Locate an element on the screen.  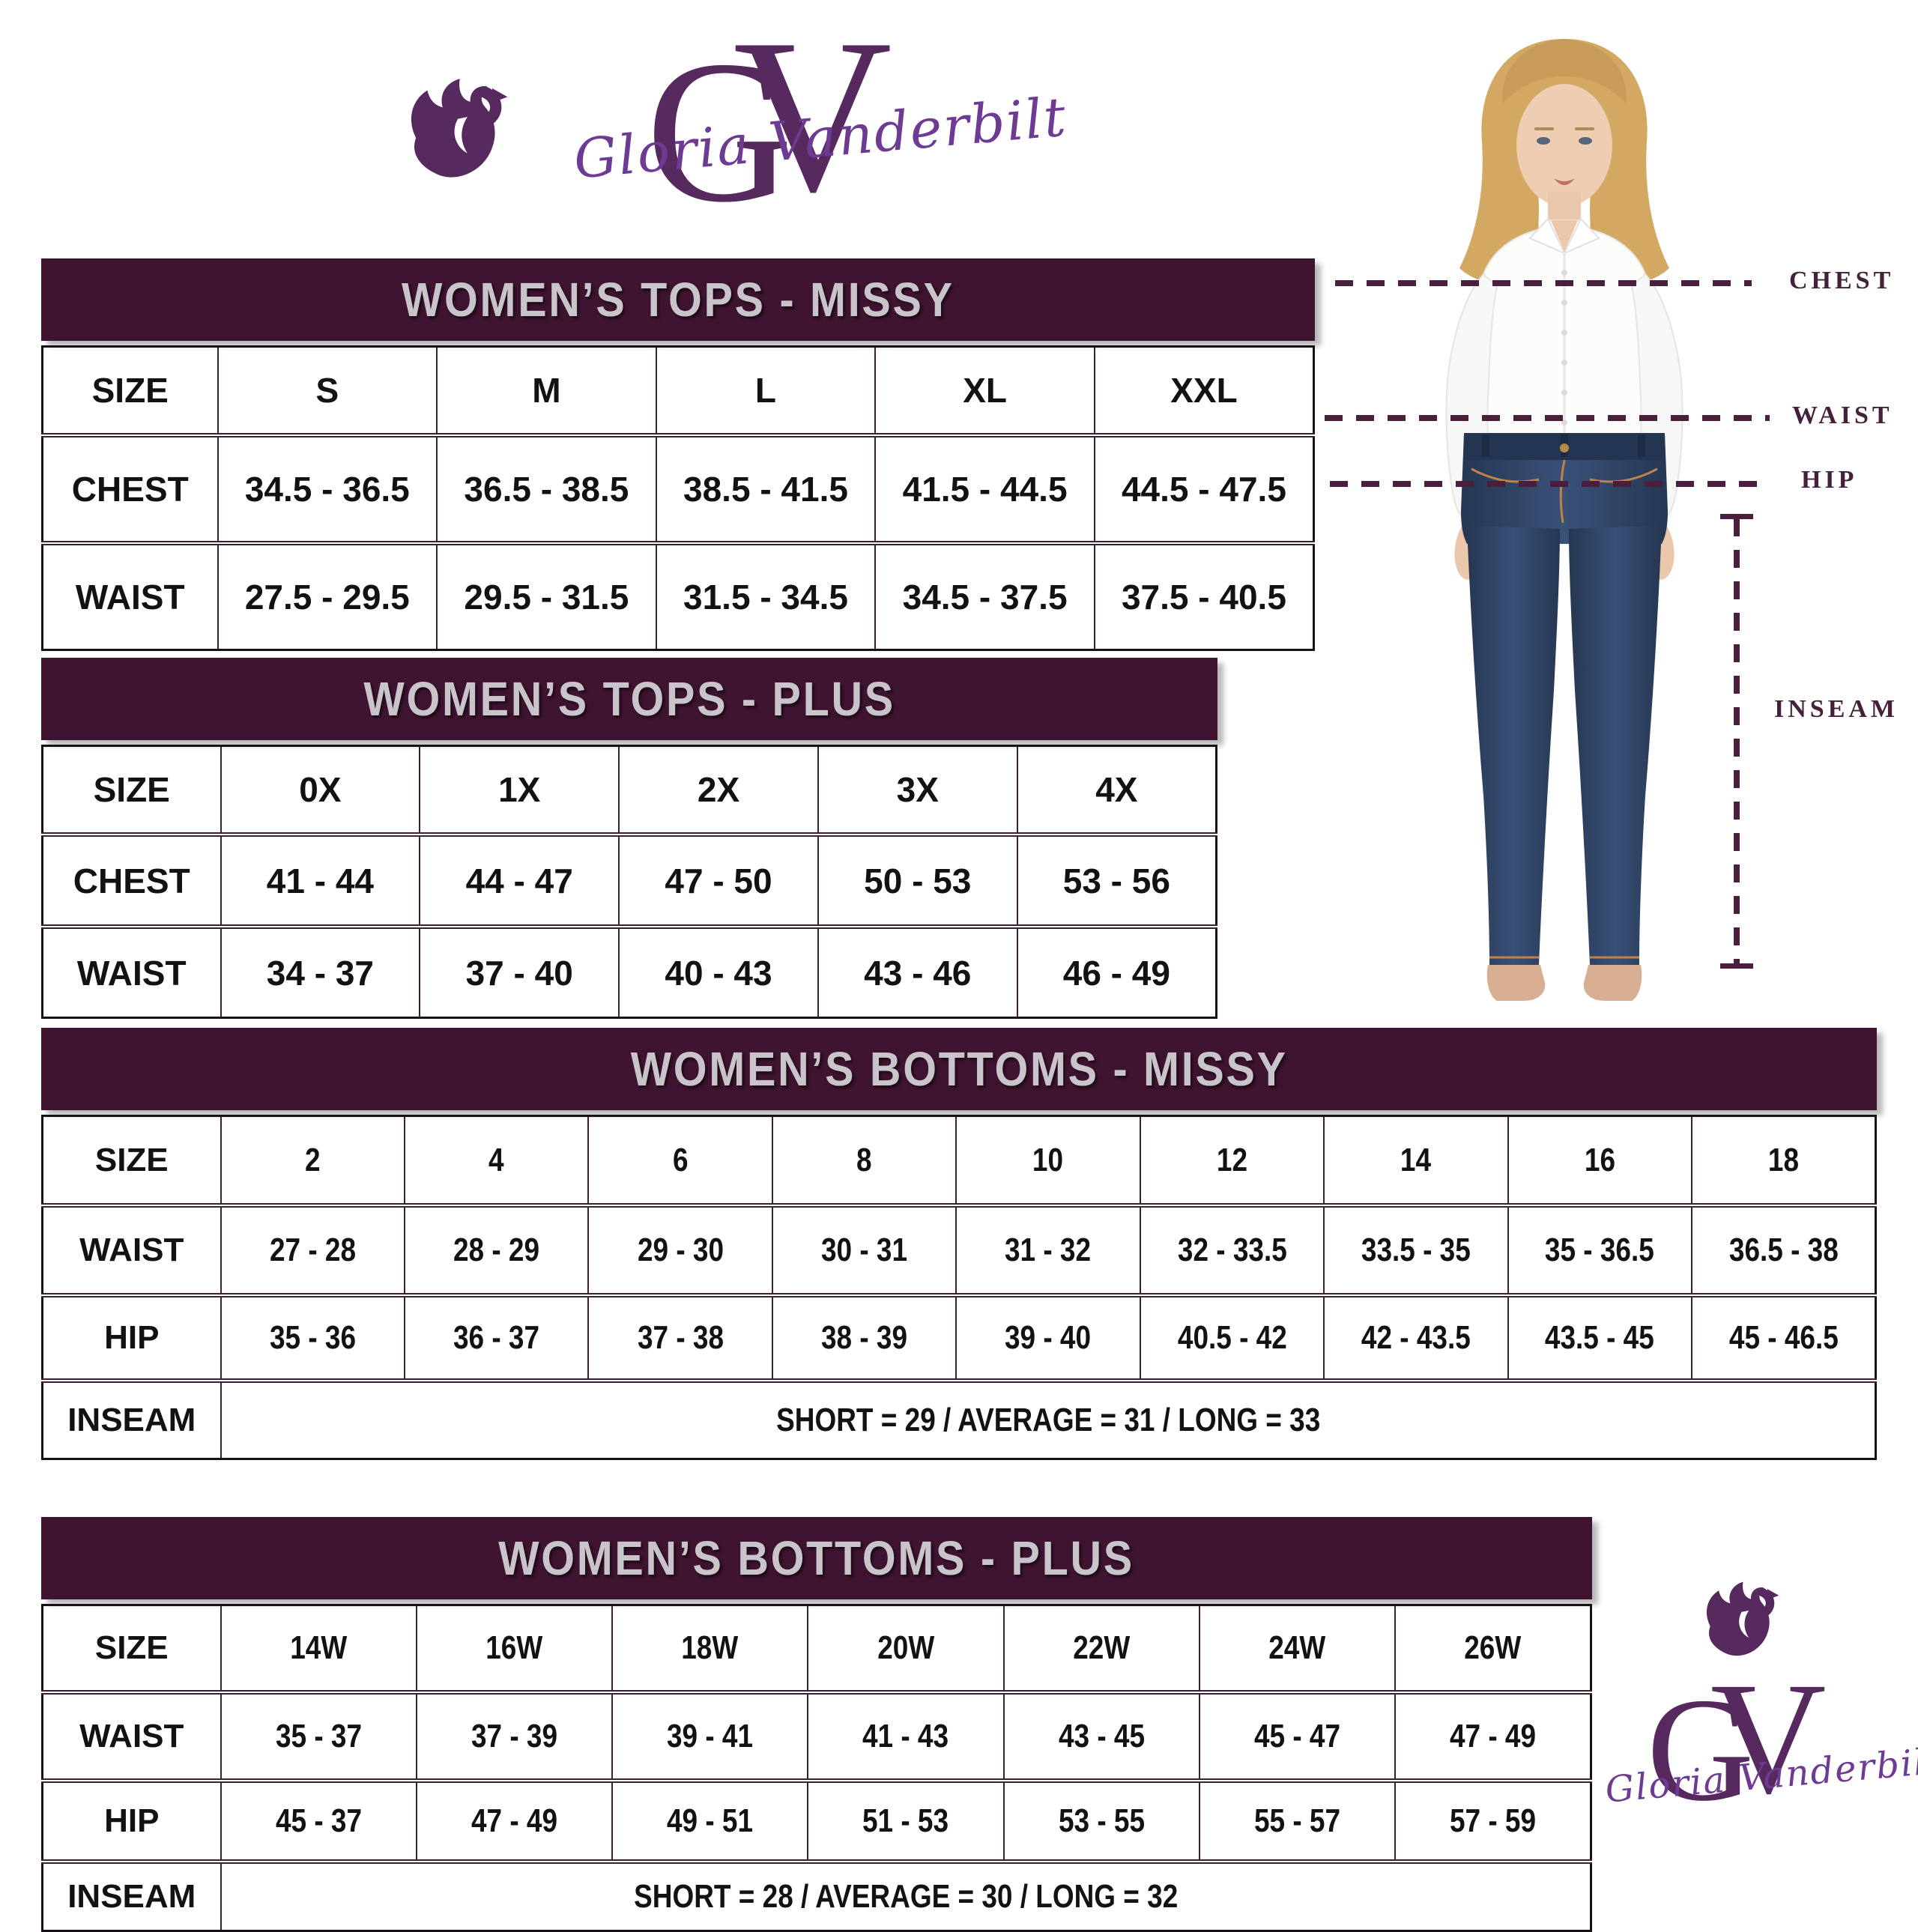
inseam-value-cell: SHORT = 29 / AVERAGE = 31 / LONG = 33 is located at coordinates (1048, 1418).